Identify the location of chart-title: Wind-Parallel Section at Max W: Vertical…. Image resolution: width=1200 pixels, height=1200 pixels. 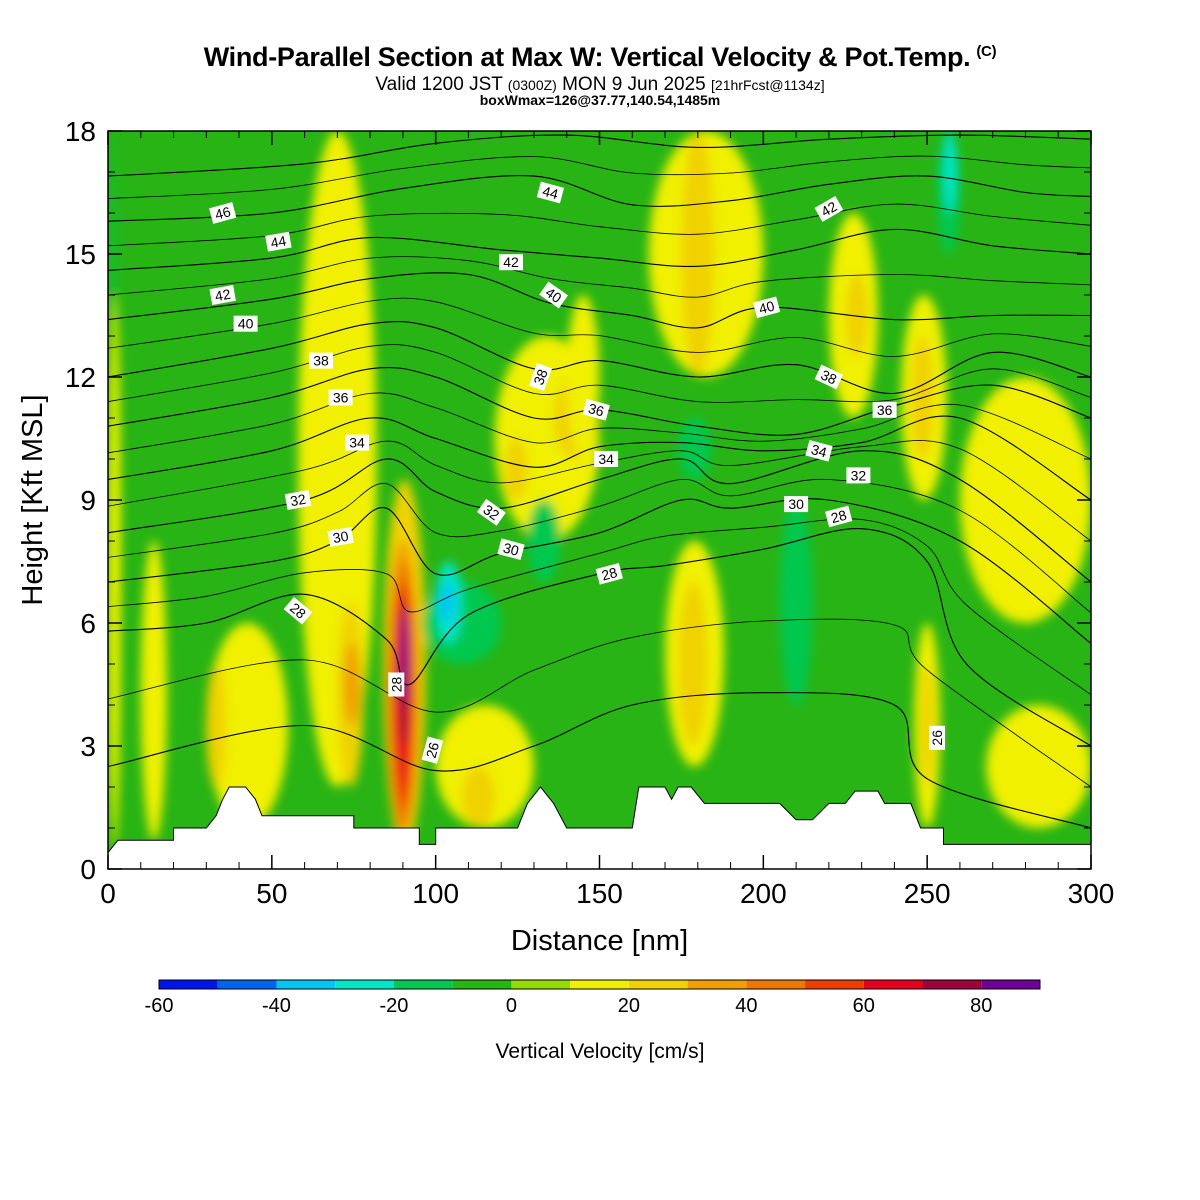
(600, 57).